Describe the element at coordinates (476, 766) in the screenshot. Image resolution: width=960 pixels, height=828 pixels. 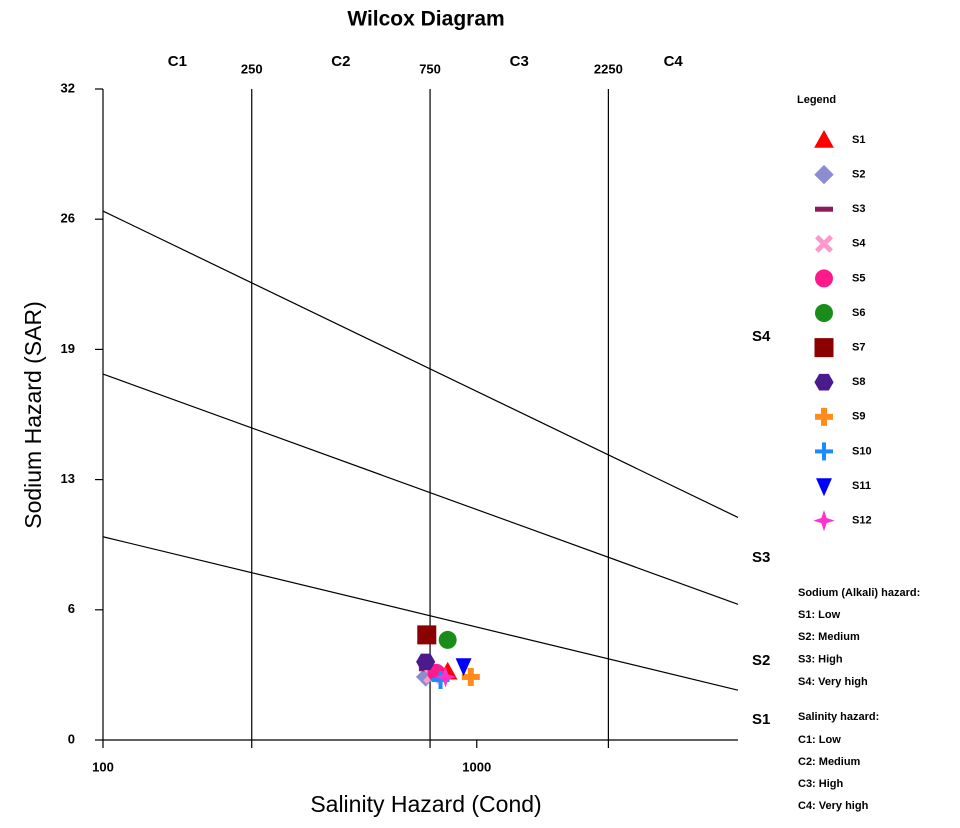
I see `x-tick-label: 1000` at that location.